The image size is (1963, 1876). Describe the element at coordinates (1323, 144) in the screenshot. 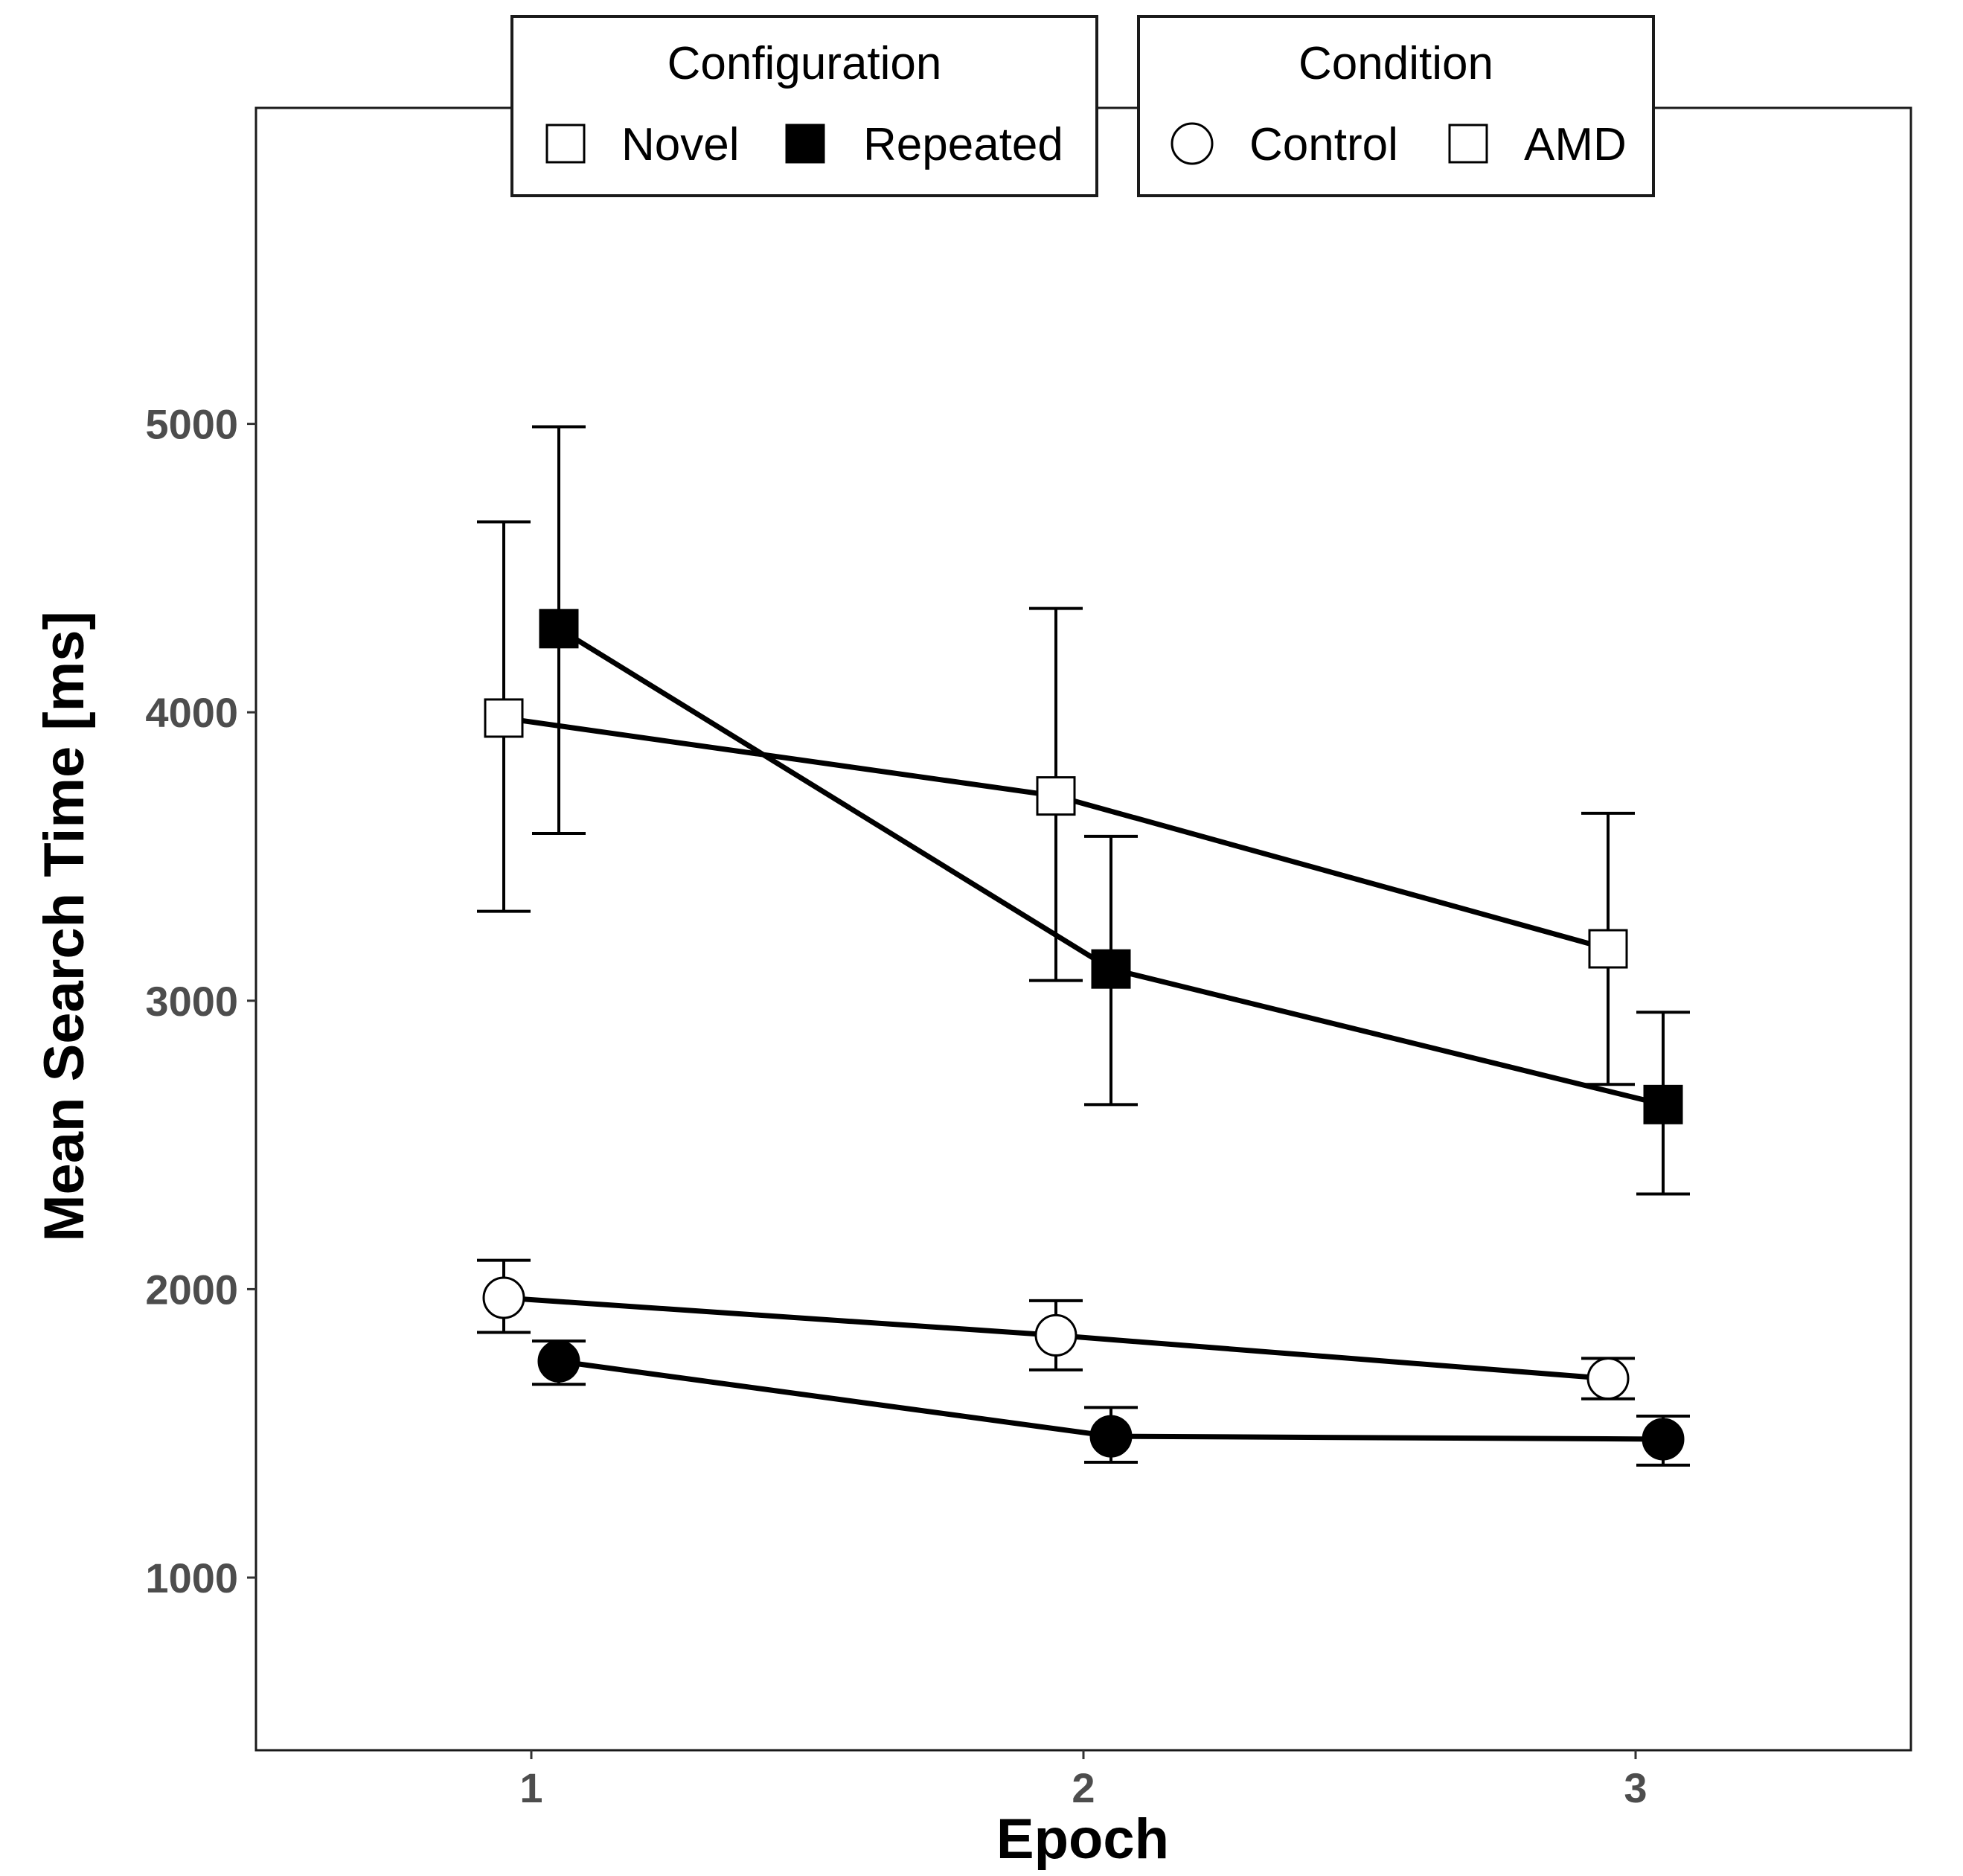

I see `legend-label: Control` at that location.